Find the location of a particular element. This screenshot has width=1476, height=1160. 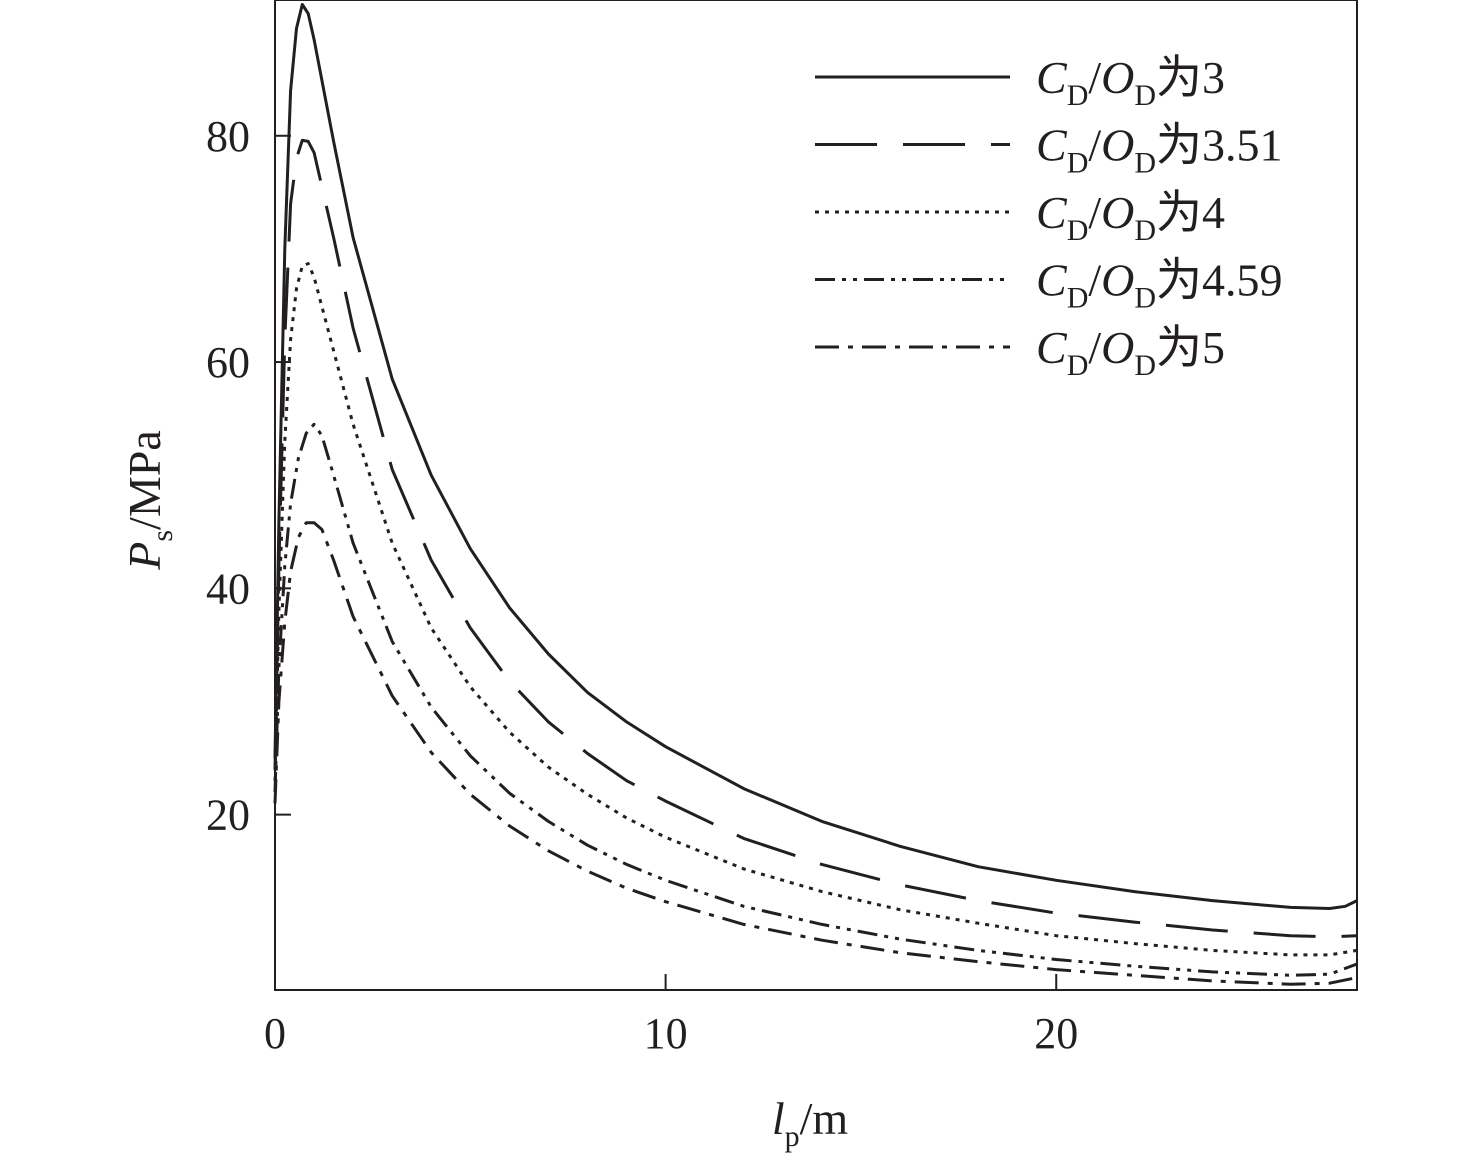

x-axis-title-main: l is located at coordinates (778, 1118).